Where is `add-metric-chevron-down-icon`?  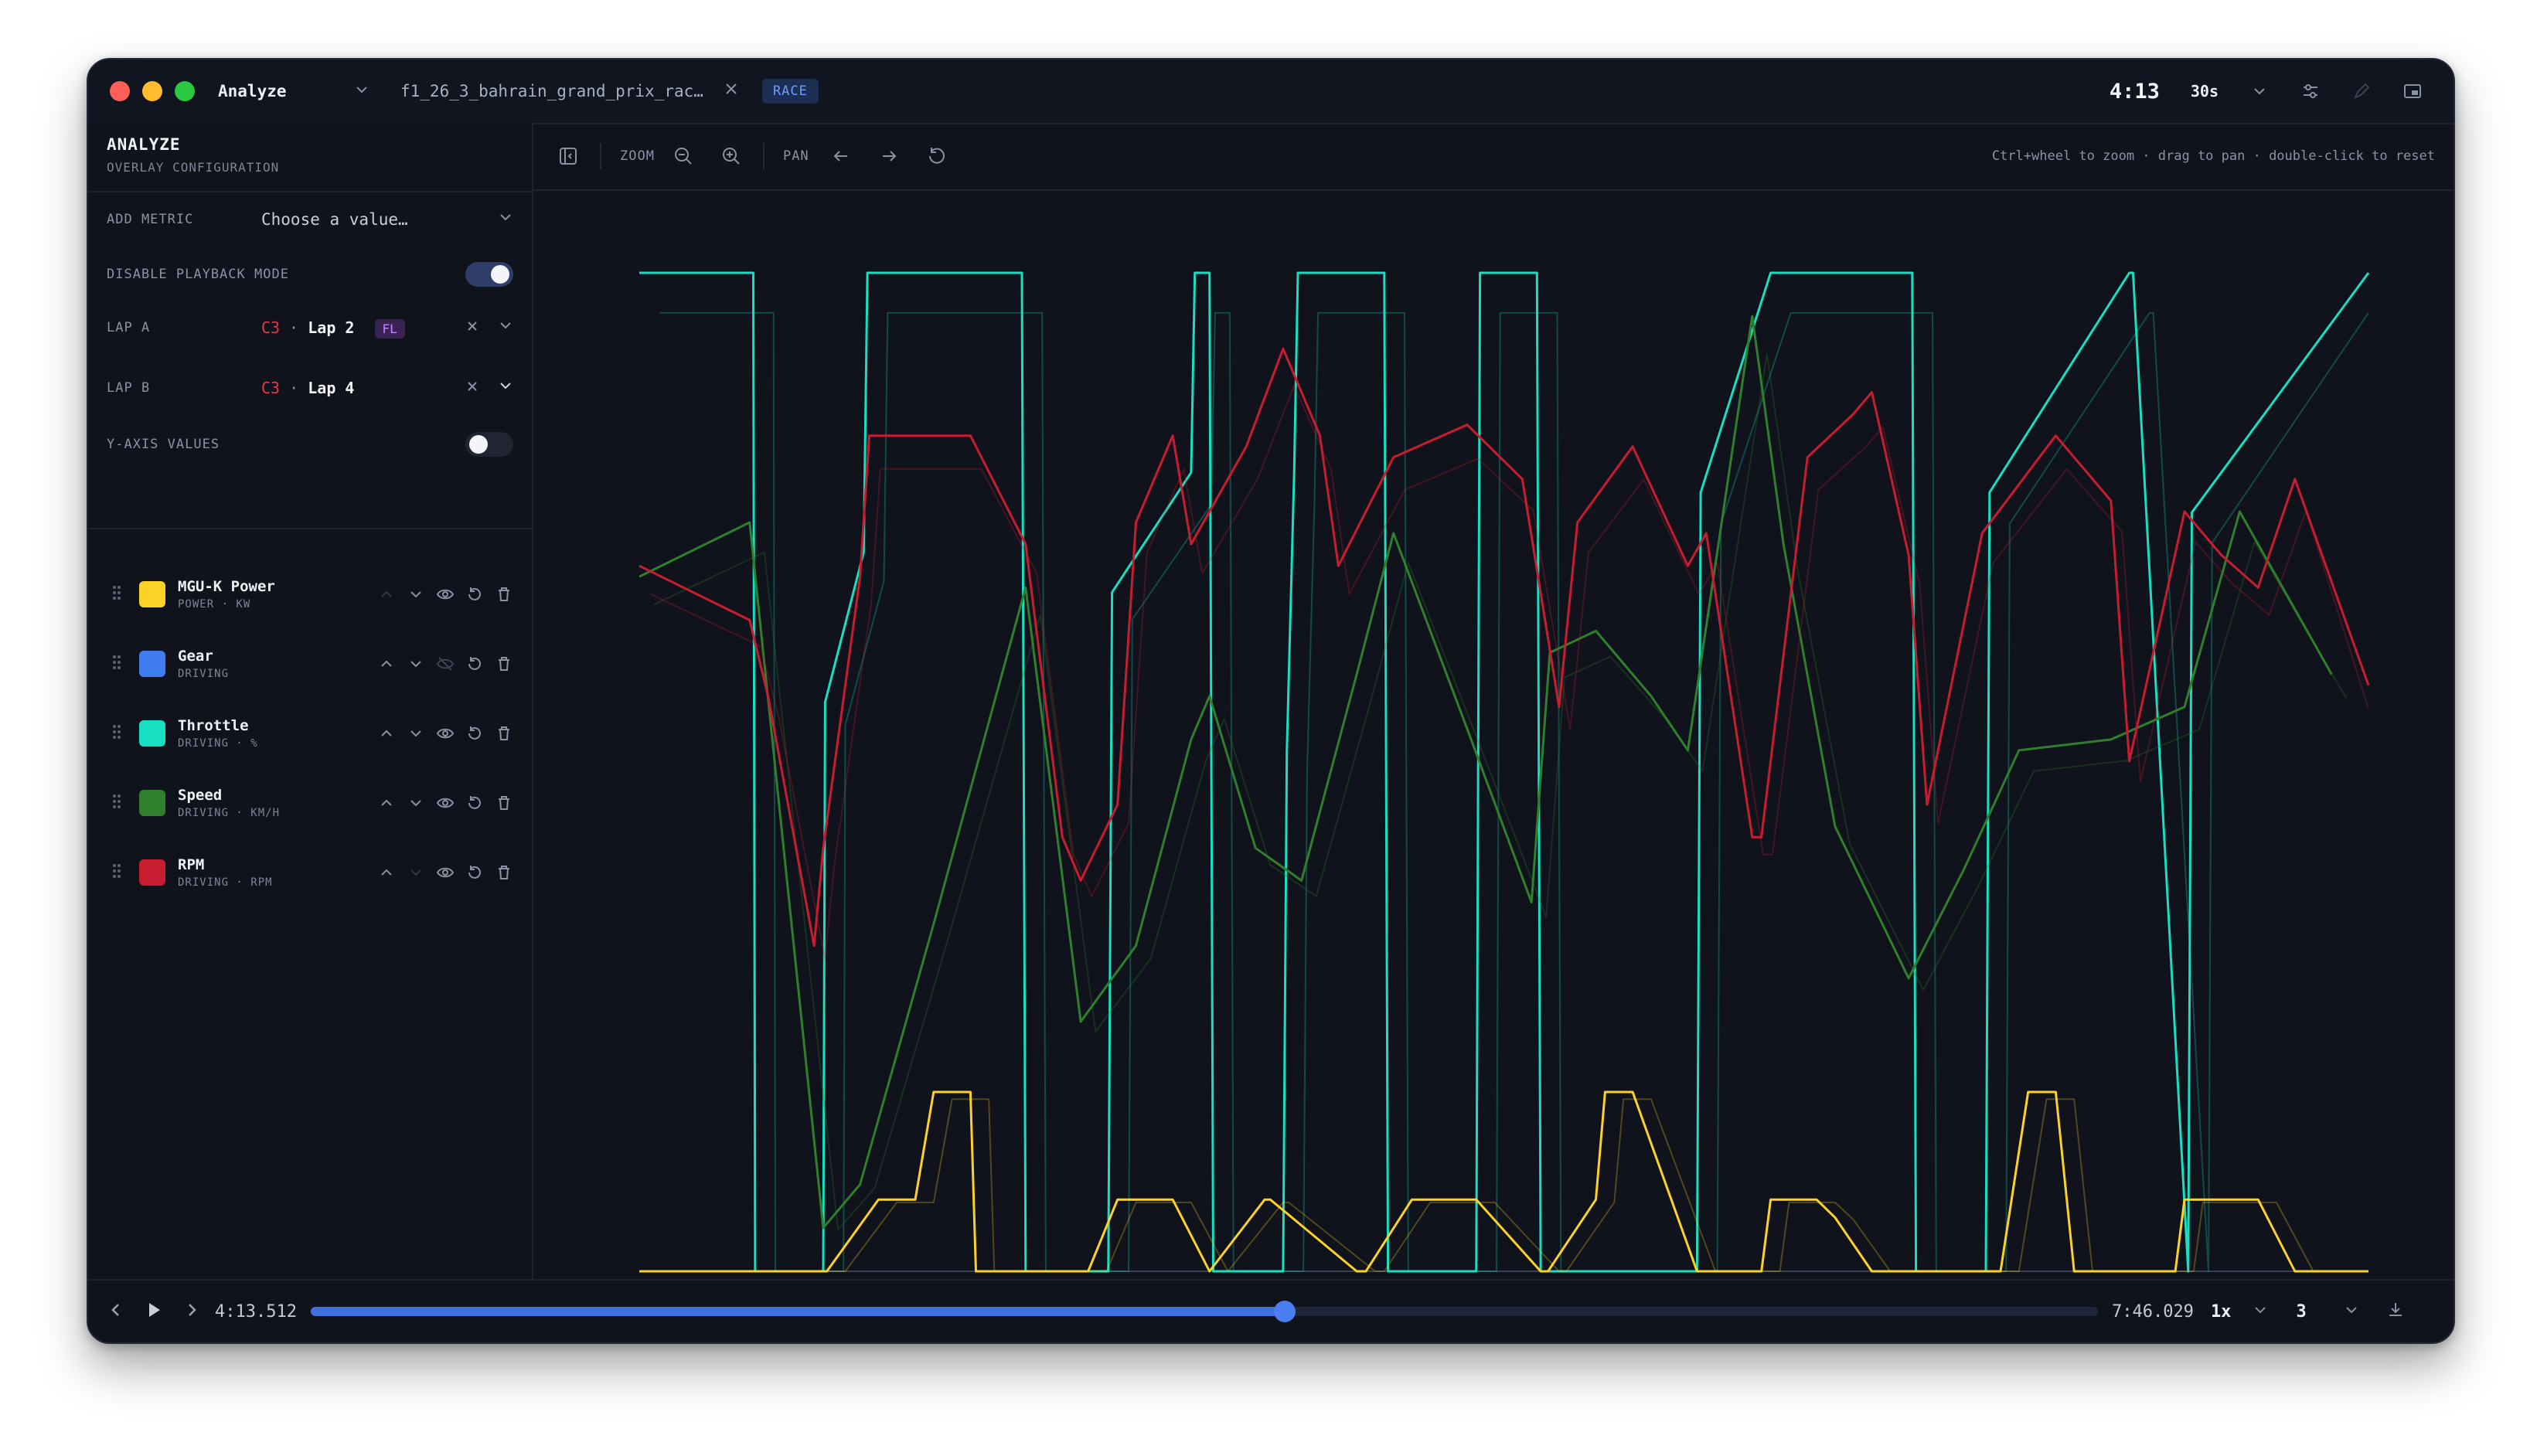
add-metric-chevron-down-icon is located at coordinates (506, 220).